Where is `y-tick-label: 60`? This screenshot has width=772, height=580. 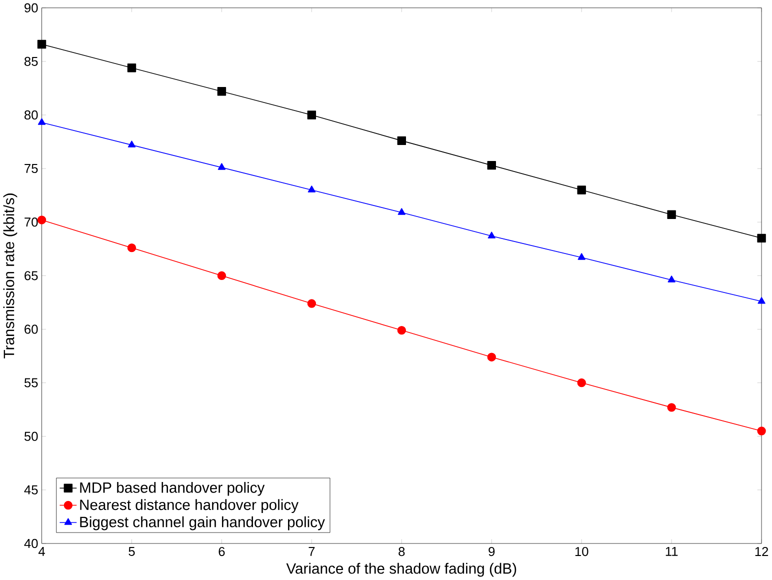
y-tick-label: 60 is located at coordinates (31, 329).